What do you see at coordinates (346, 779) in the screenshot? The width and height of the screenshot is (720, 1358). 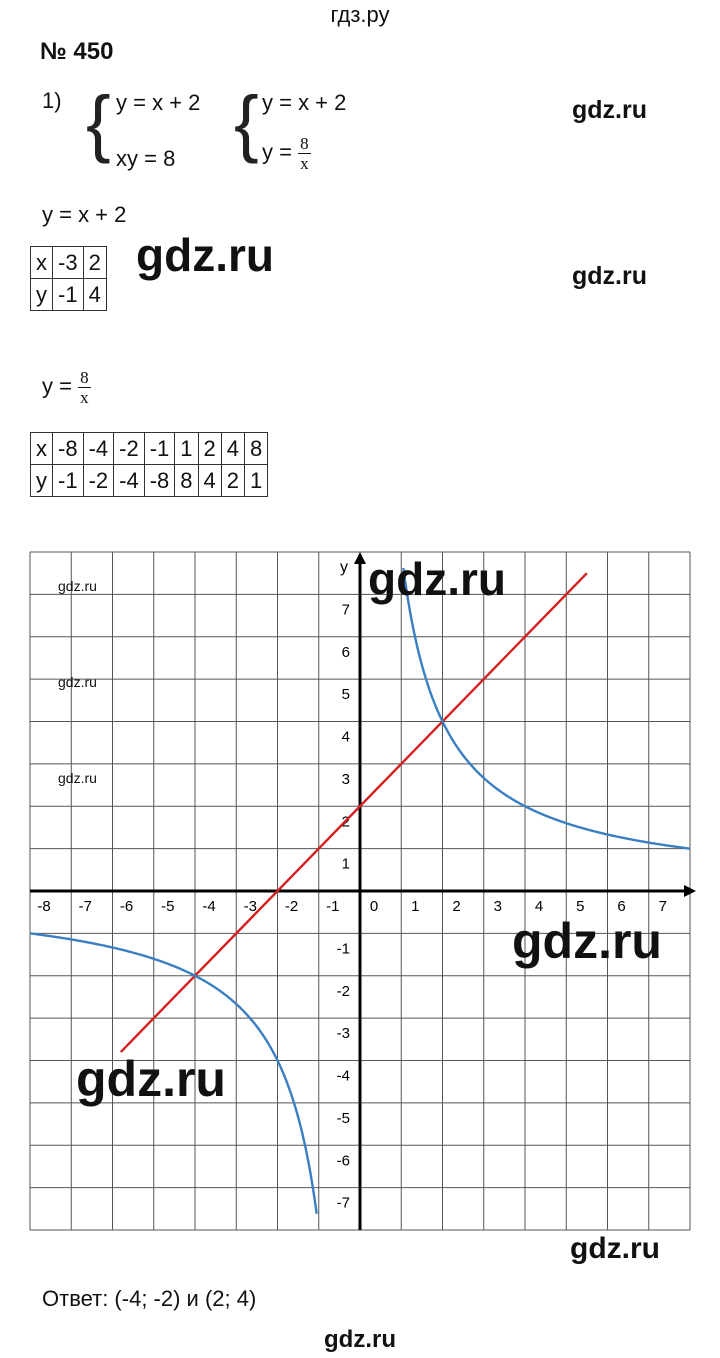 I see `y-tick-label: 3` at bounding box center [346, 779].